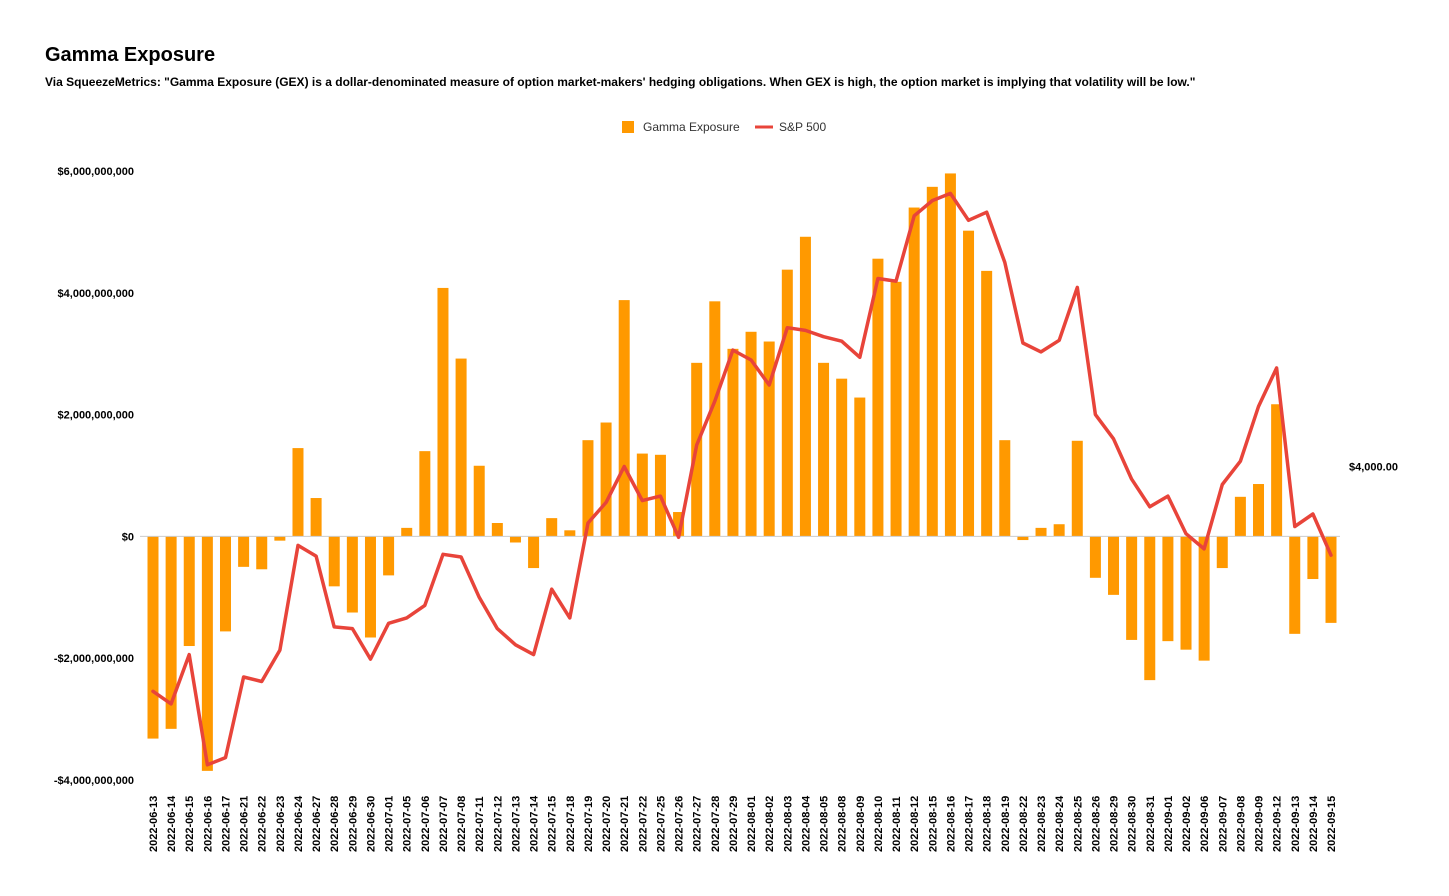  Describe the element at coordinates (371, 824) in the screenshot. I see `x-tick-label: 2022-06-30` at that location.